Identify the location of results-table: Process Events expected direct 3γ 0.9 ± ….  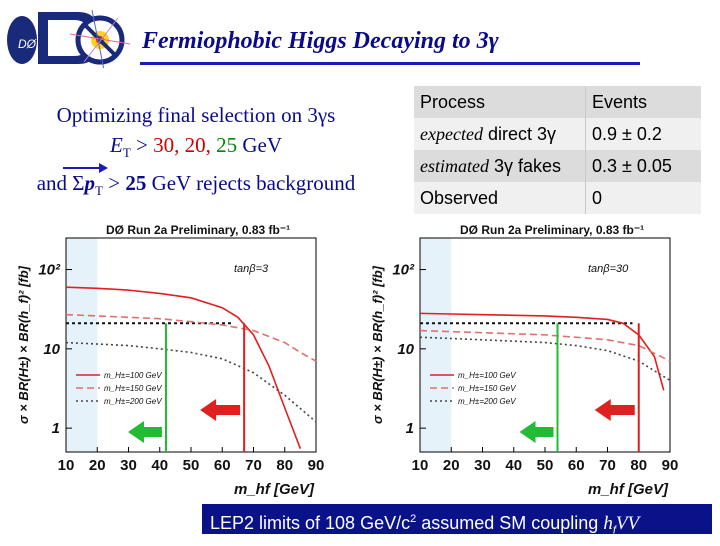
(557, 150).